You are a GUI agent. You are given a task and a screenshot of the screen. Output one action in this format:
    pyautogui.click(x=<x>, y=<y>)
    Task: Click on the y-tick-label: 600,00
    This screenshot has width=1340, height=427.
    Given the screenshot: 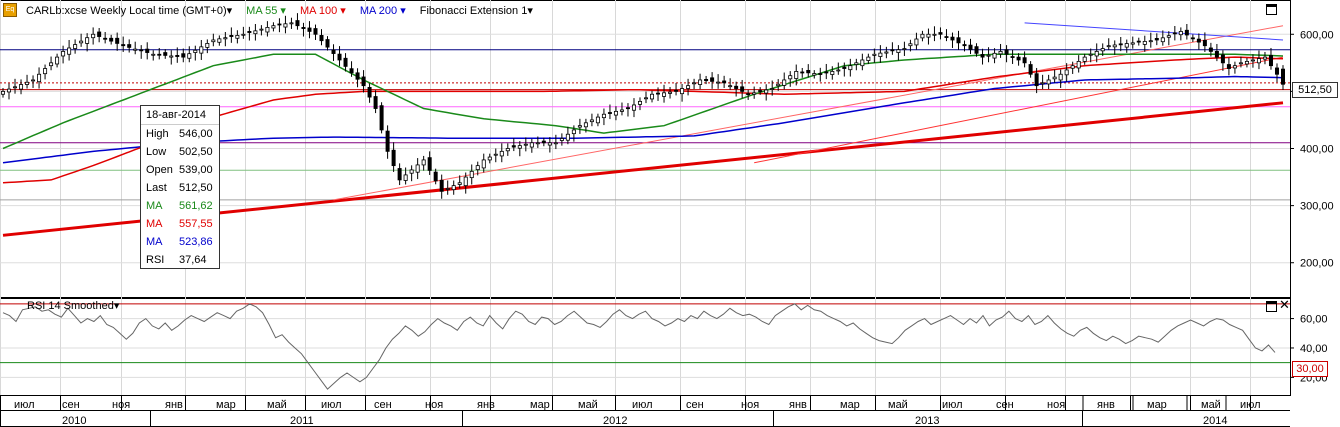 What is the action you would take?
    pyautogui.click(x=1317, y=35)
    